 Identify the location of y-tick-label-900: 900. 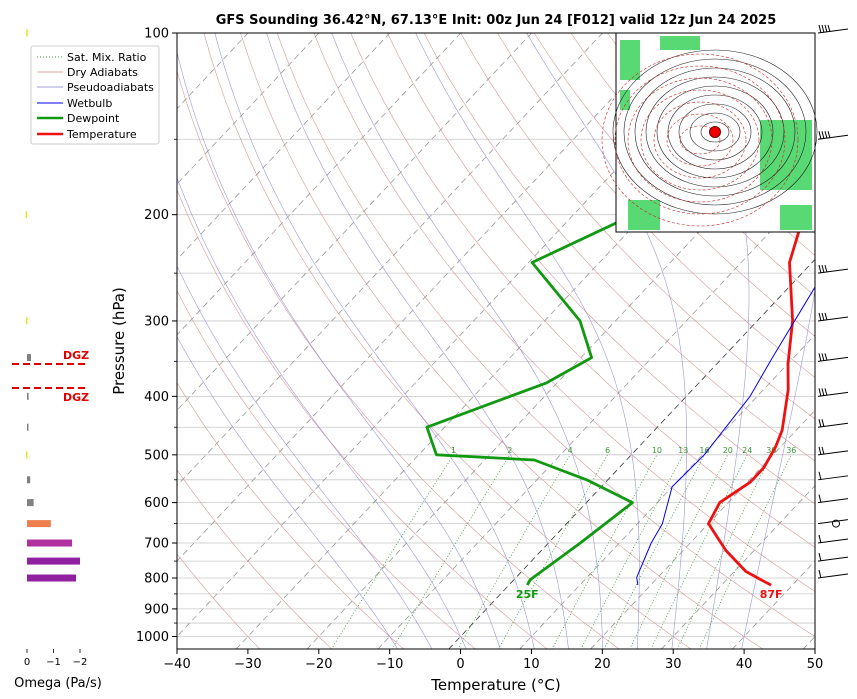
(156, 609).